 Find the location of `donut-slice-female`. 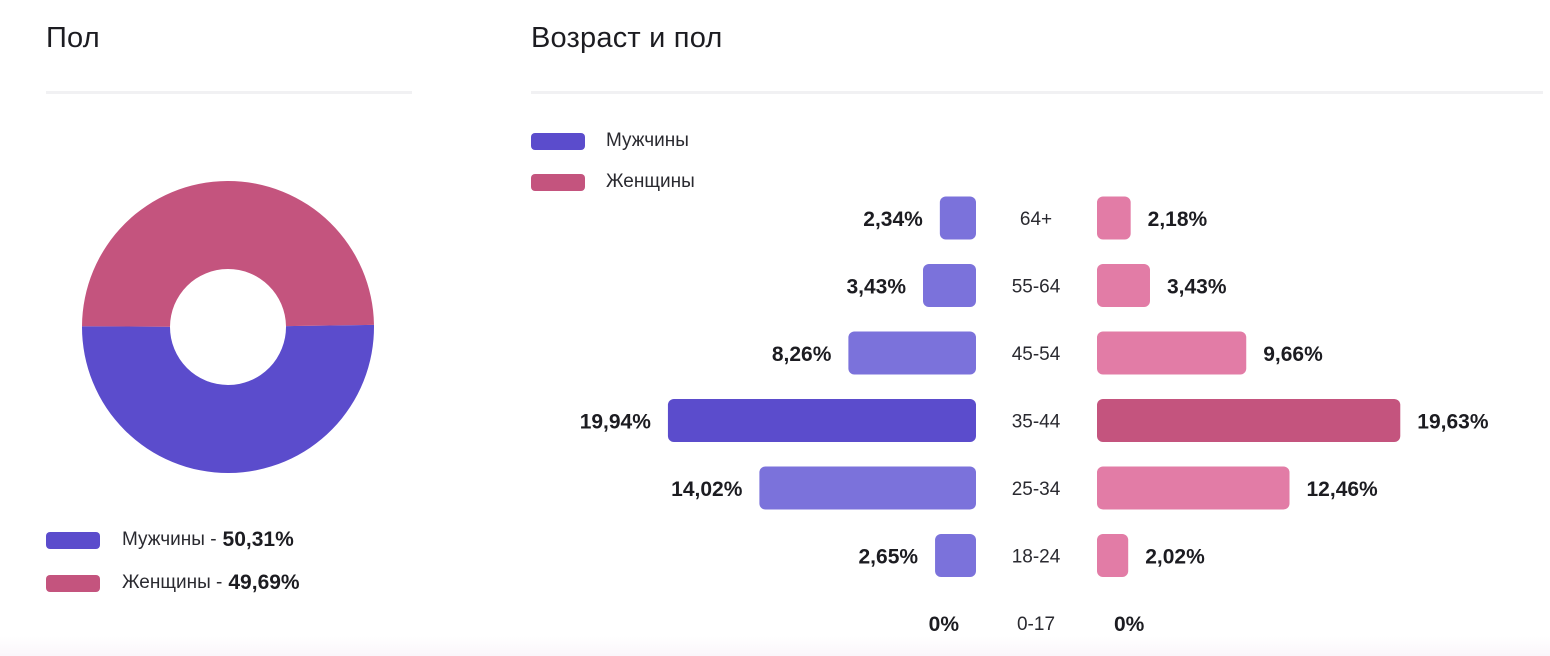

donut-slice-female is located at coordinates (228, 253).